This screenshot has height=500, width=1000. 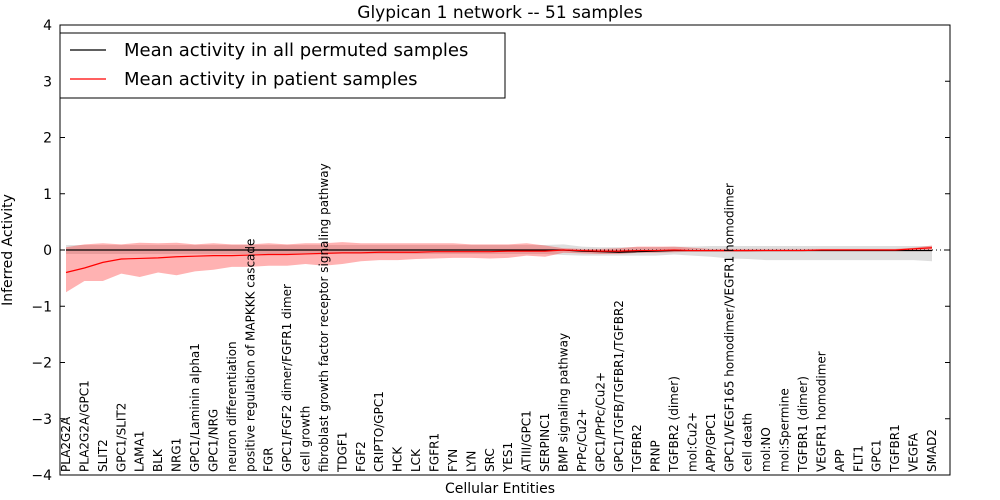 What do you see at coordinates (306, 439) in the screenshot?
I see `x-category-label: cell growth` at bounding box center [306, 439].